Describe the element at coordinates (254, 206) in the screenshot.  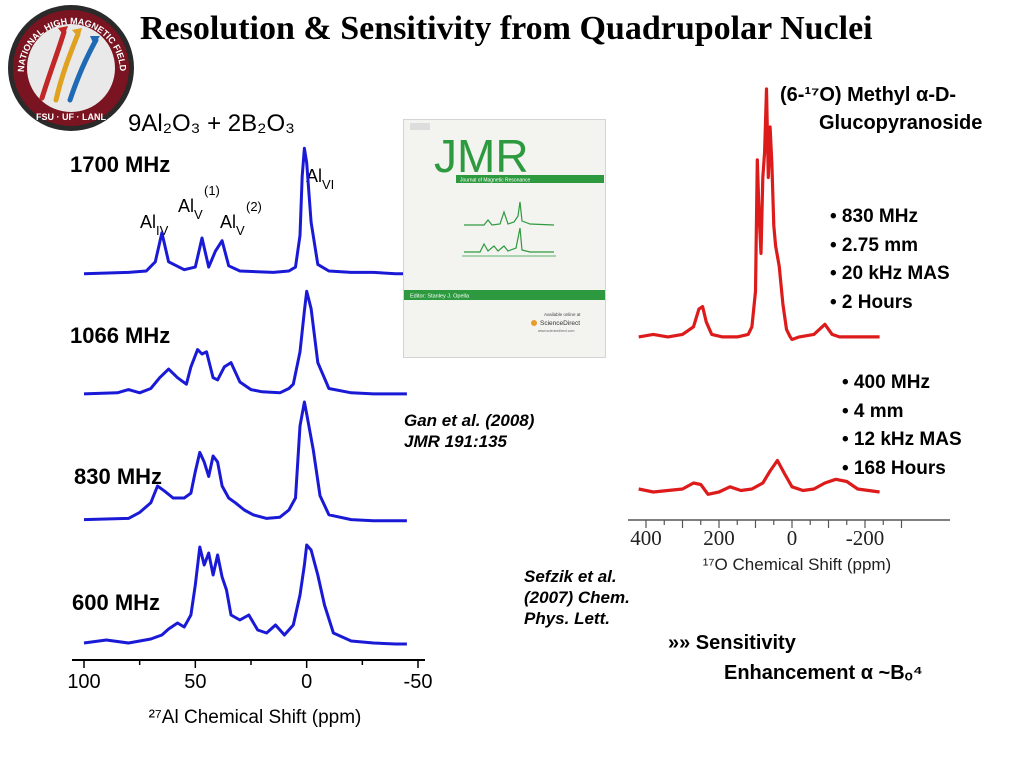
I see `al-site-label-sup: (2)` at that location.